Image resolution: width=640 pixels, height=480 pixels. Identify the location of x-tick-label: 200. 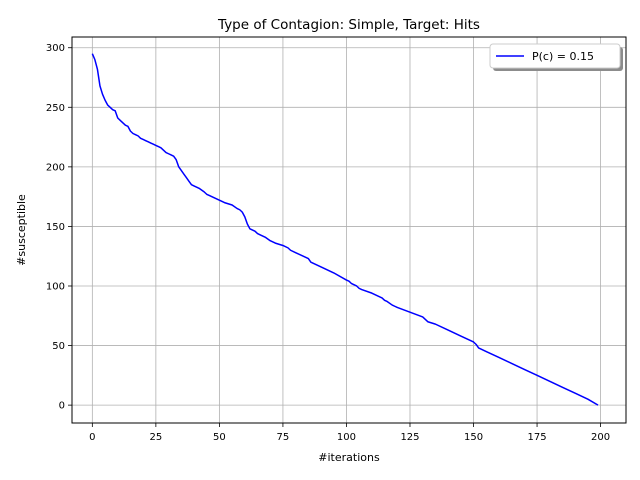
(600, 437).